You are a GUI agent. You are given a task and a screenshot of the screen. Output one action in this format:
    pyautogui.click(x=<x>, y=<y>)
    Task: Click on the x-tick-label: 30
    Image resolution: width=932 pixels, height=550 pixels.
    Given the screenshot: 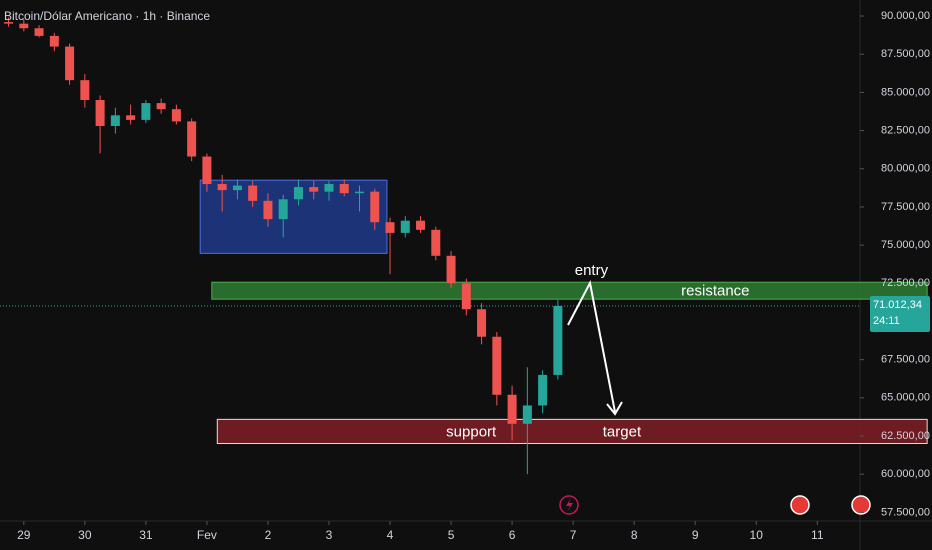 What is the action you would take?
    pyautogui.click(x=85, y=535)
    